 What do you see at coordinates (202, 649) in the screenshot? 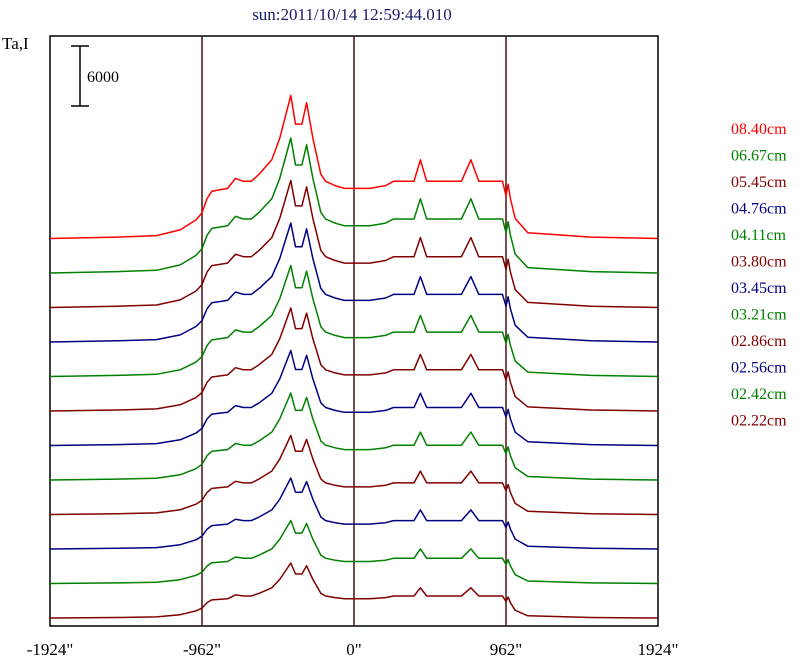
I see `x-tick-label-1: -962"` at bounding box center [202, 649].